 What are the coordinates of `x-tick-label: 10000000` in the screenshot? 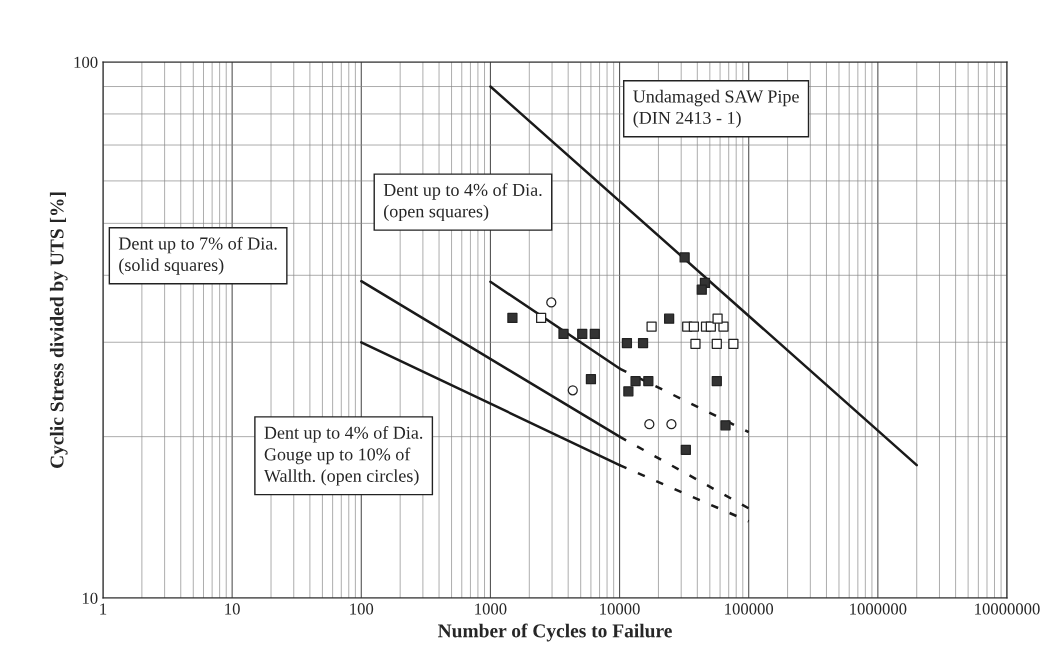 It's located at (1007, 609).